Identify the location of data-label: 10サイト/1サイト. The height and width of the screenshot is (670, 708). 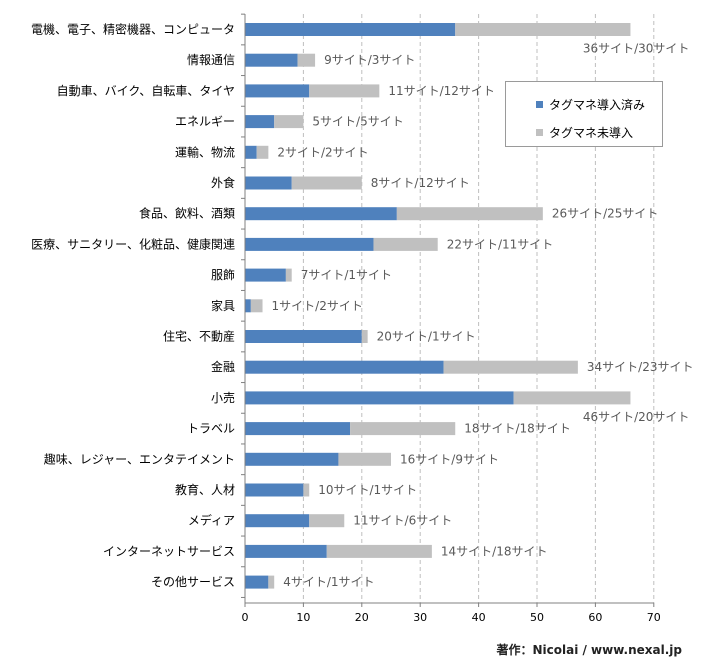
(367, 490).